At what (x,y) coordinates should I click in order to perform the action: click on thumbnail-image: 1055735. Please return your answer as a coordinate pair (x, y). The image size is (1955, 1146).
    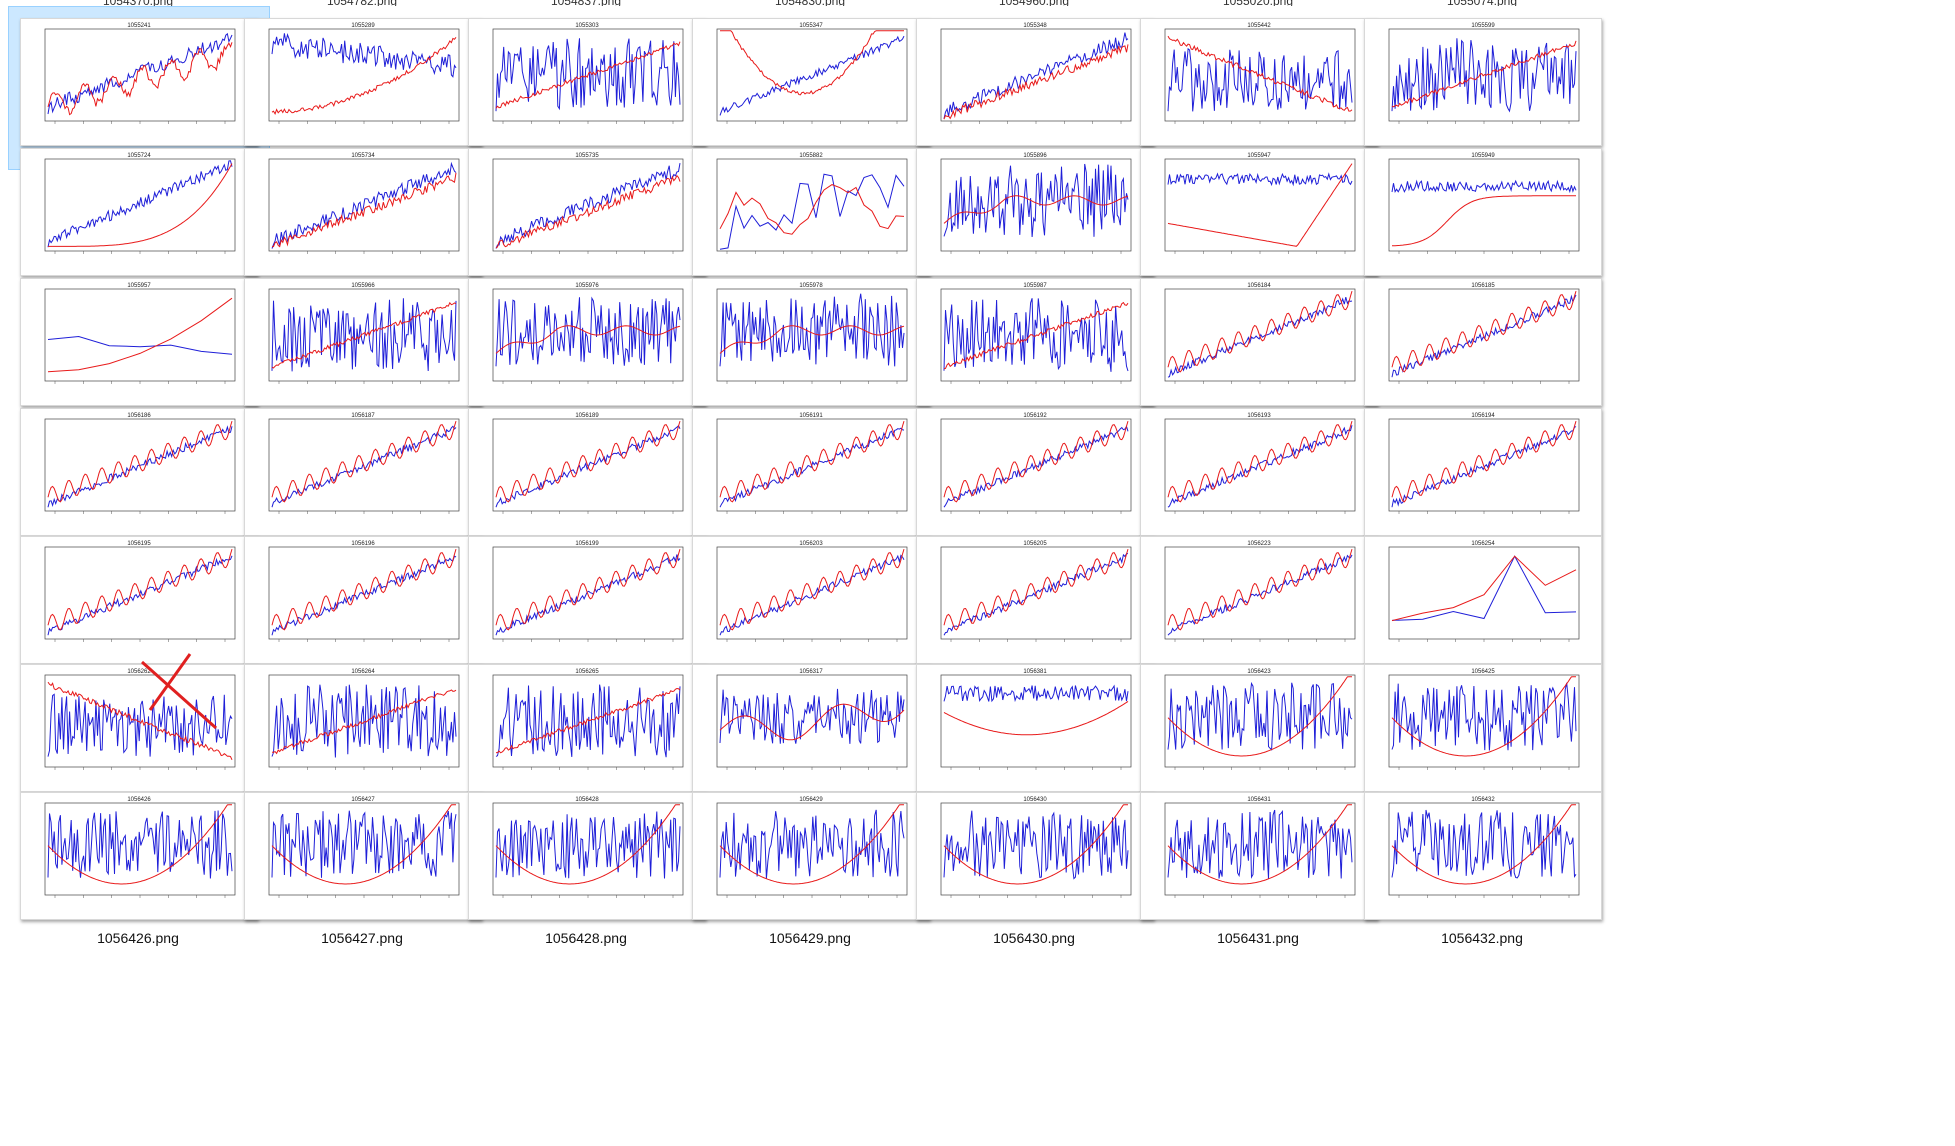
    Looking at the image, I should click on (587, 212).